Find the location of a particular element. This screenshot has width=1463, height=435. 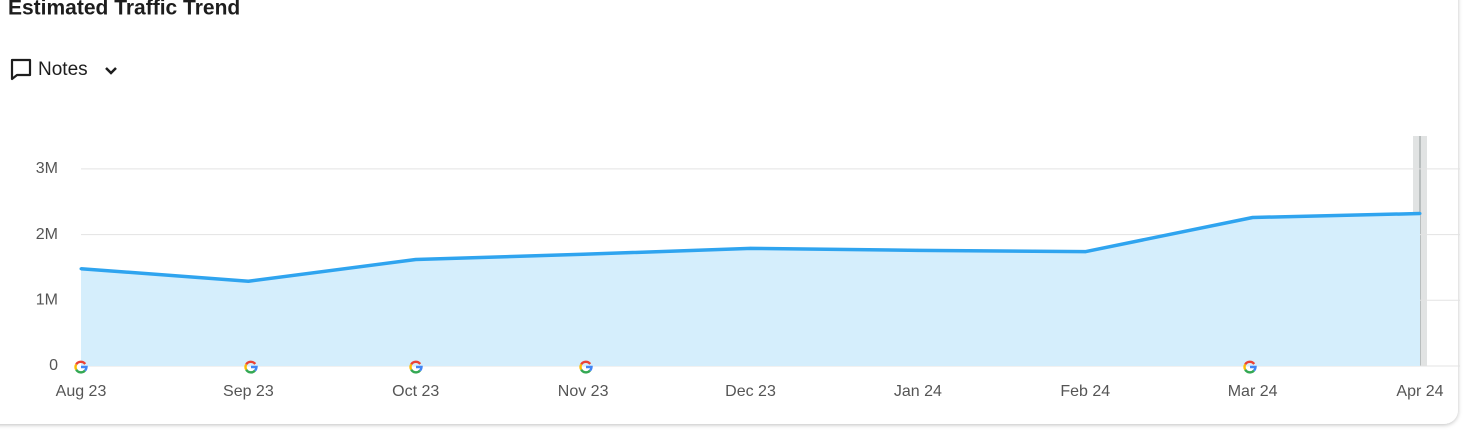

notes-label: Notes is located at coordinates (63, 69).